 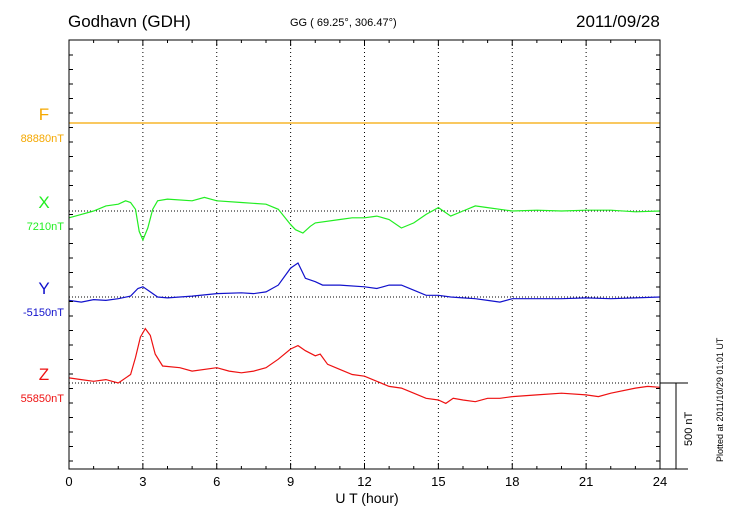 I want to click on scale-bar: 500 nT, so click(x=677, y=426).